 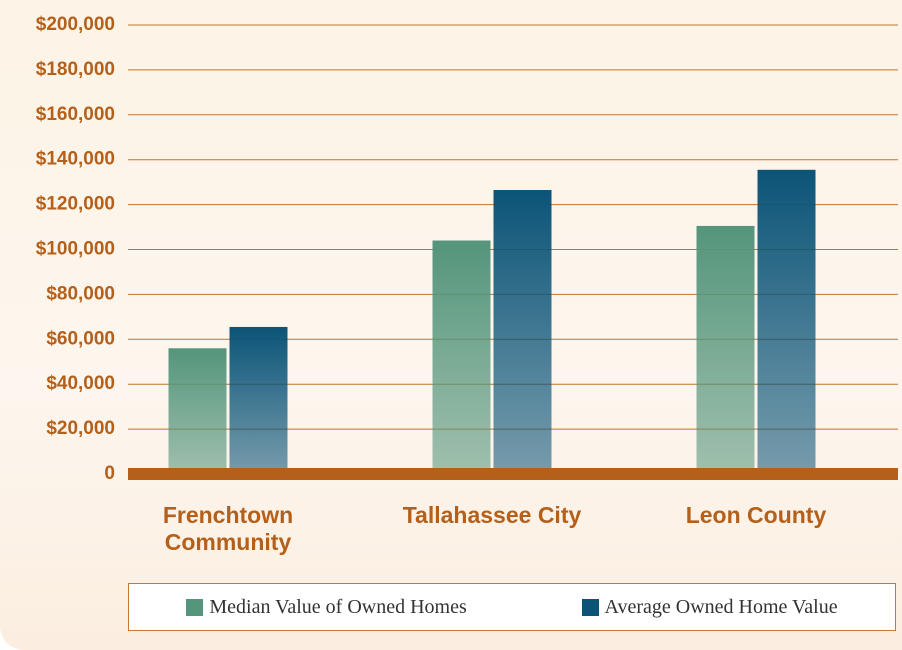 I want to click on y-tick-label: $140,000, so click(x=75, y=159).